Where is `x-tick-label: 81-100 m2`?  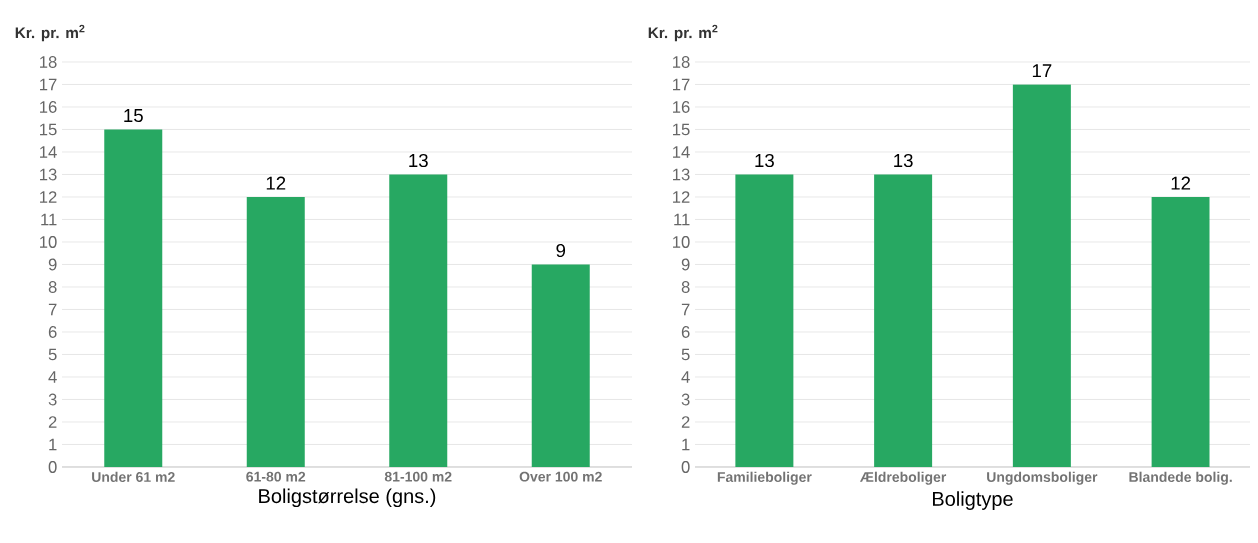
x-tick-label: 81-100 m2 is located at coordinates (418, 476).